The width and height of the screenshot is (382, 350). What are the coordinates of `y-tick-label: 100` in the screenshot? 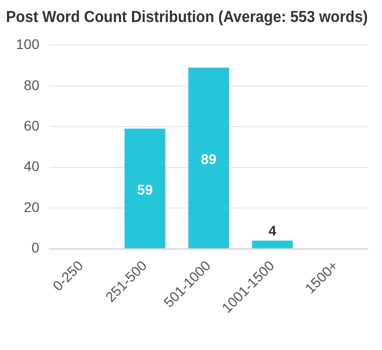 It's located at (28, 44).